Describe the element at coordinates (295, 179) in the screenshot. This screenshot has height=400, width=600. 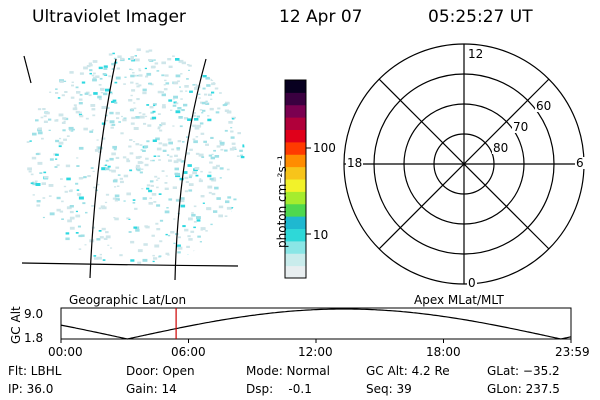
I see `colorbar-gradient` at that location.